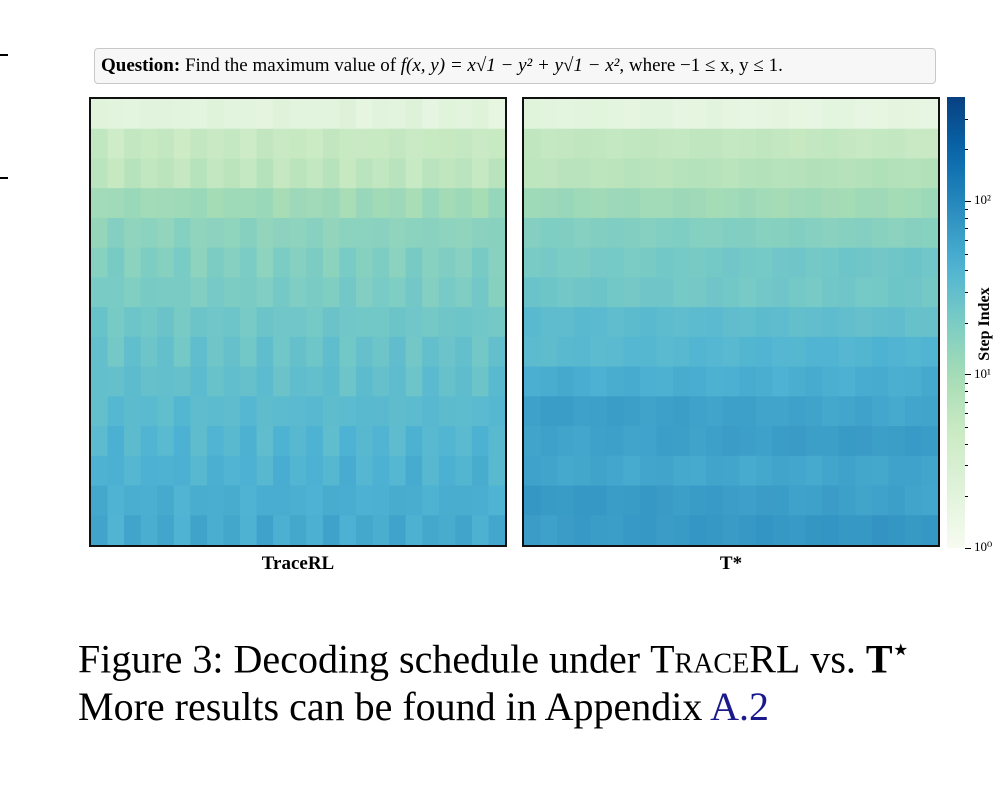  I want to click on question-label: Question:, so click(141, 65).